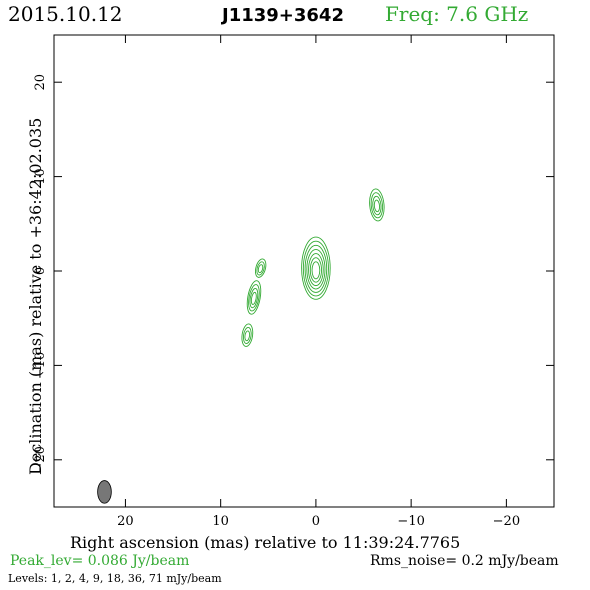 This screenshot has height=590, width=590. I want to click on y-tick-label: −10, so click(40, 365).